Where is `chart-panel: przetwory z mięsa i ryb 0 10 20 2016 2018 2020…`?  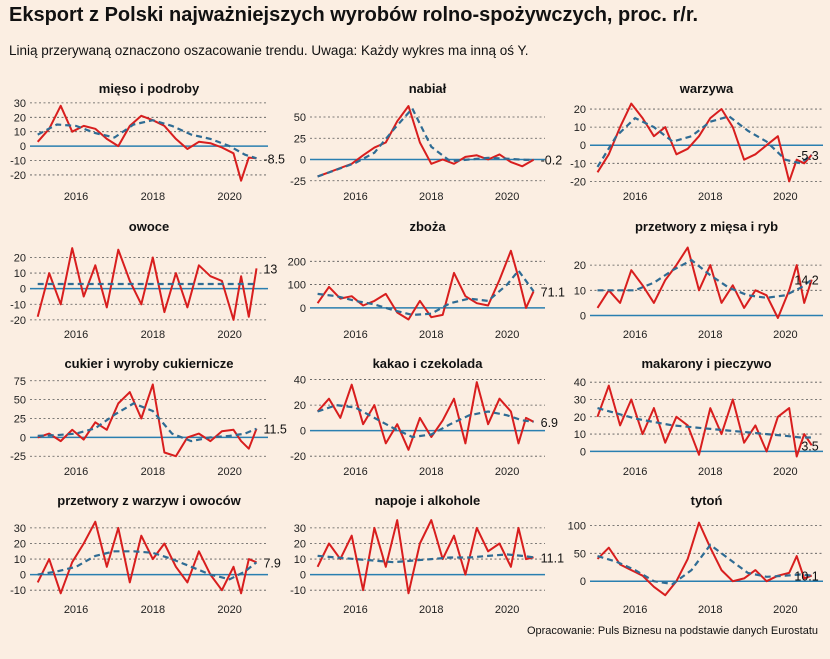 chart-panel: przetwory z mięsa i ryb 0 10 20 2016 2018 2020… is located at coordinates (698, 280).